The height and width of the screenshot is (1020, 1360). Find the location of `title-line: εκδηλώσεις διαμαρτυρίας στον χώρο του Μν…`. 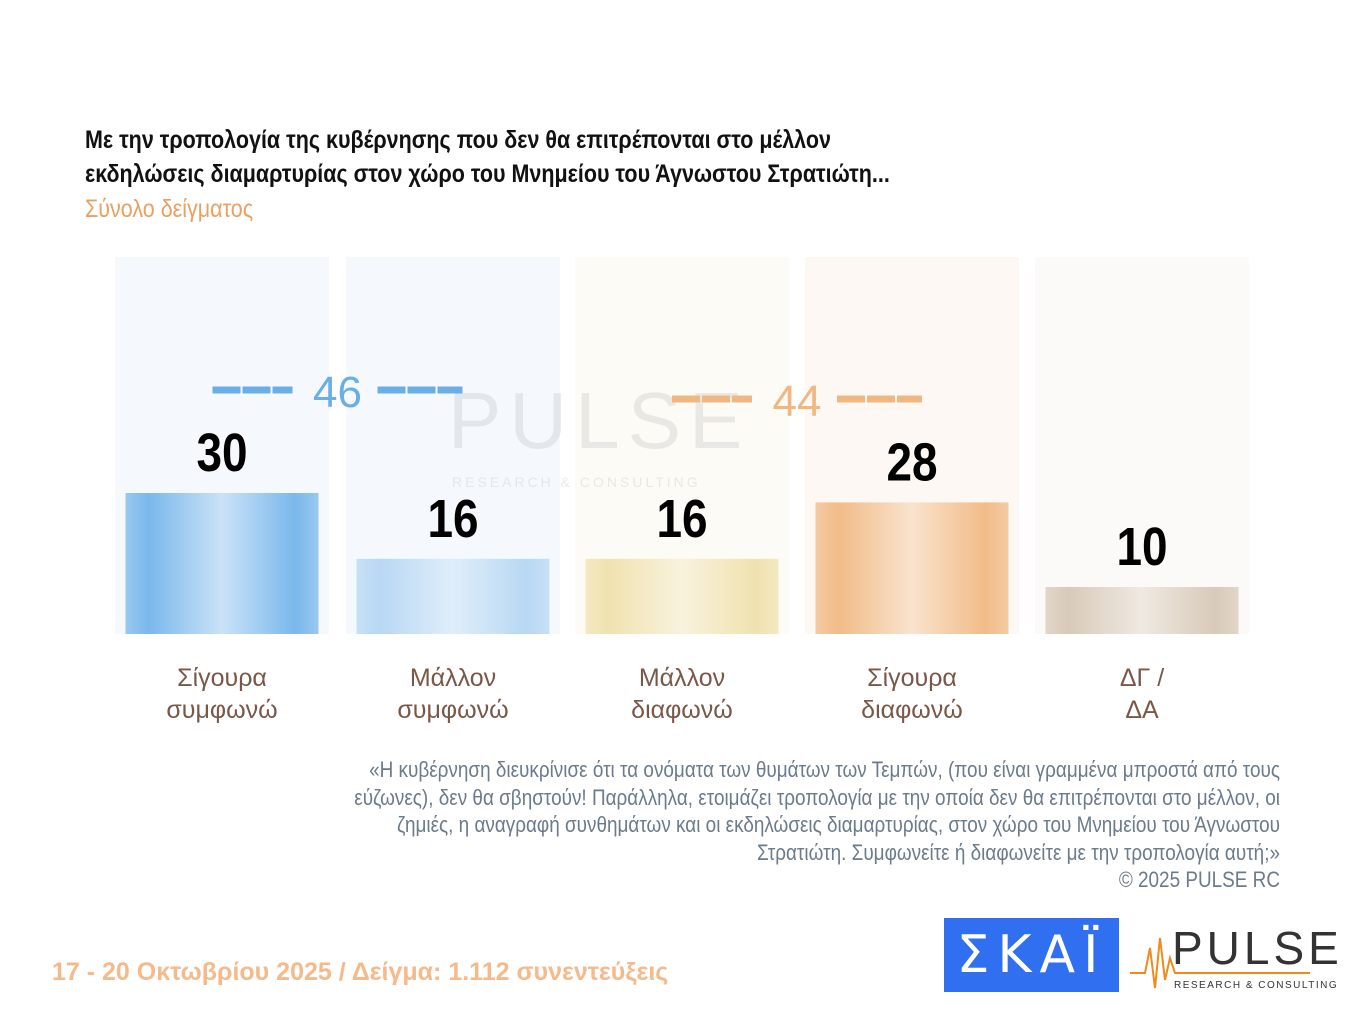

title-line: εκδηλώσεις διαμαρτυρίας στον χώρο του Μν… is located at coordinates (487, 174).